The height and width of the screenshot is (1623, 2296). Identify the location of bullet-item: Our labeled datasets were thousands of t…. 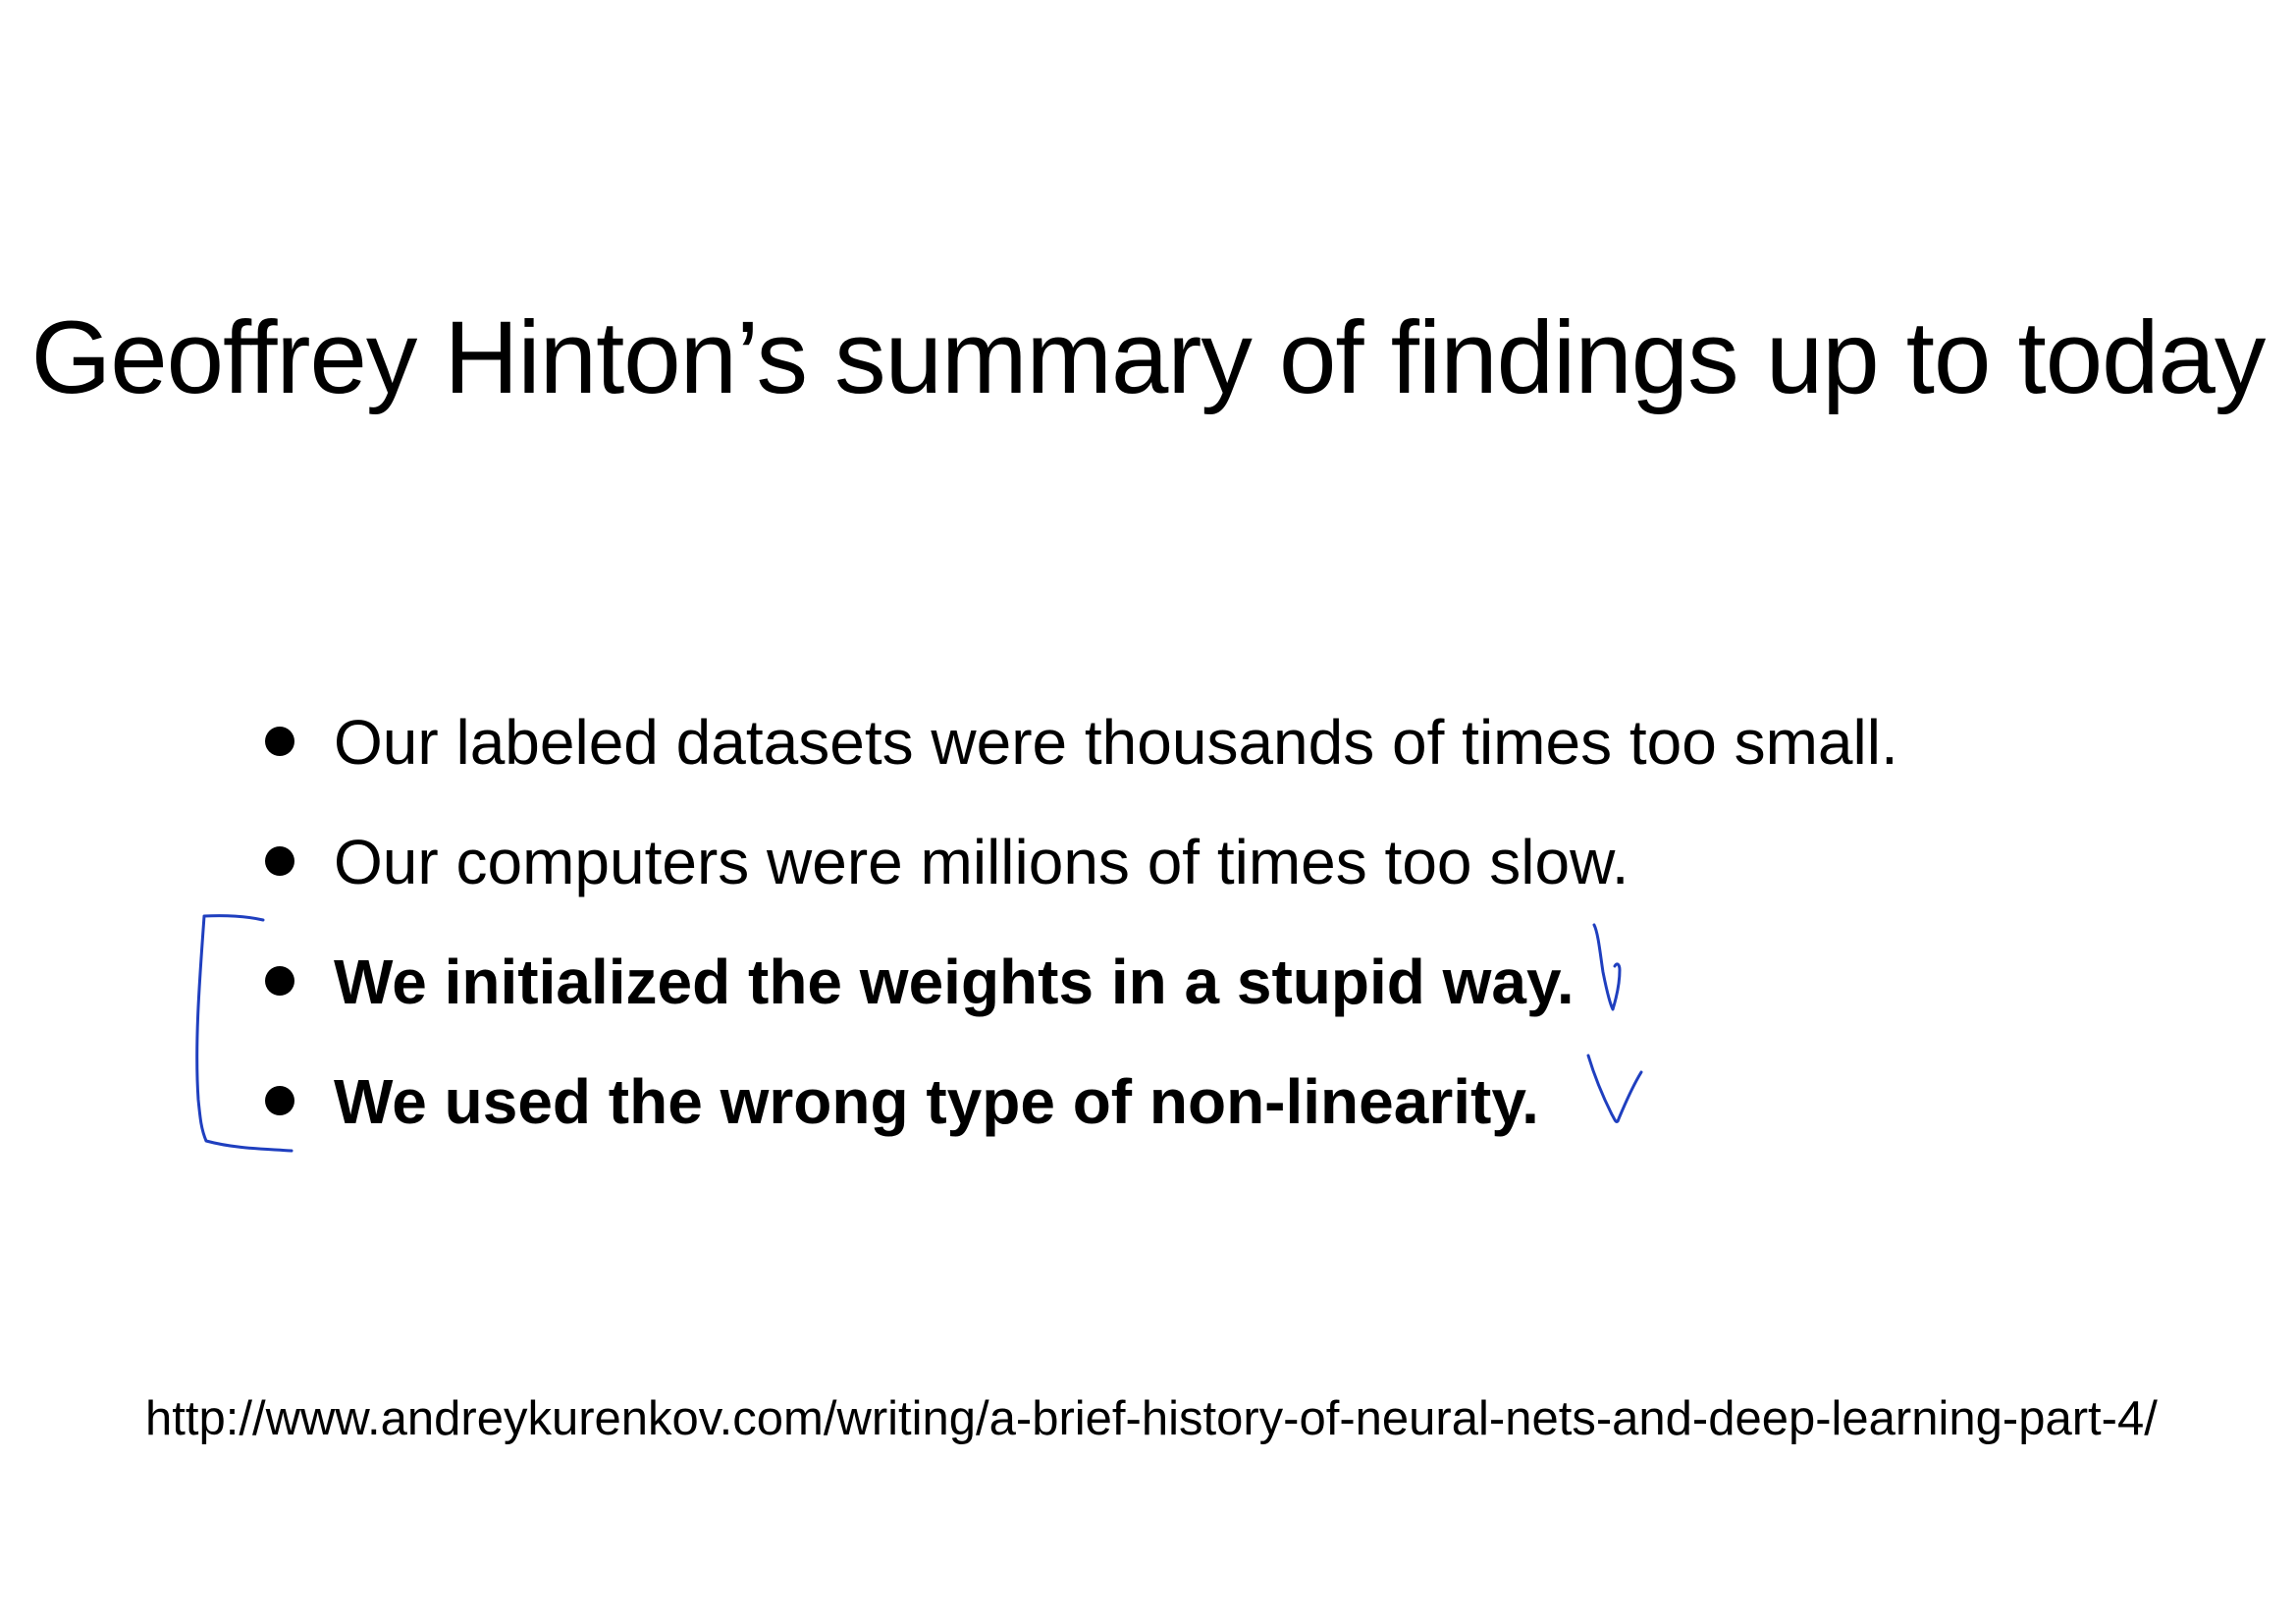
(1081, 742).